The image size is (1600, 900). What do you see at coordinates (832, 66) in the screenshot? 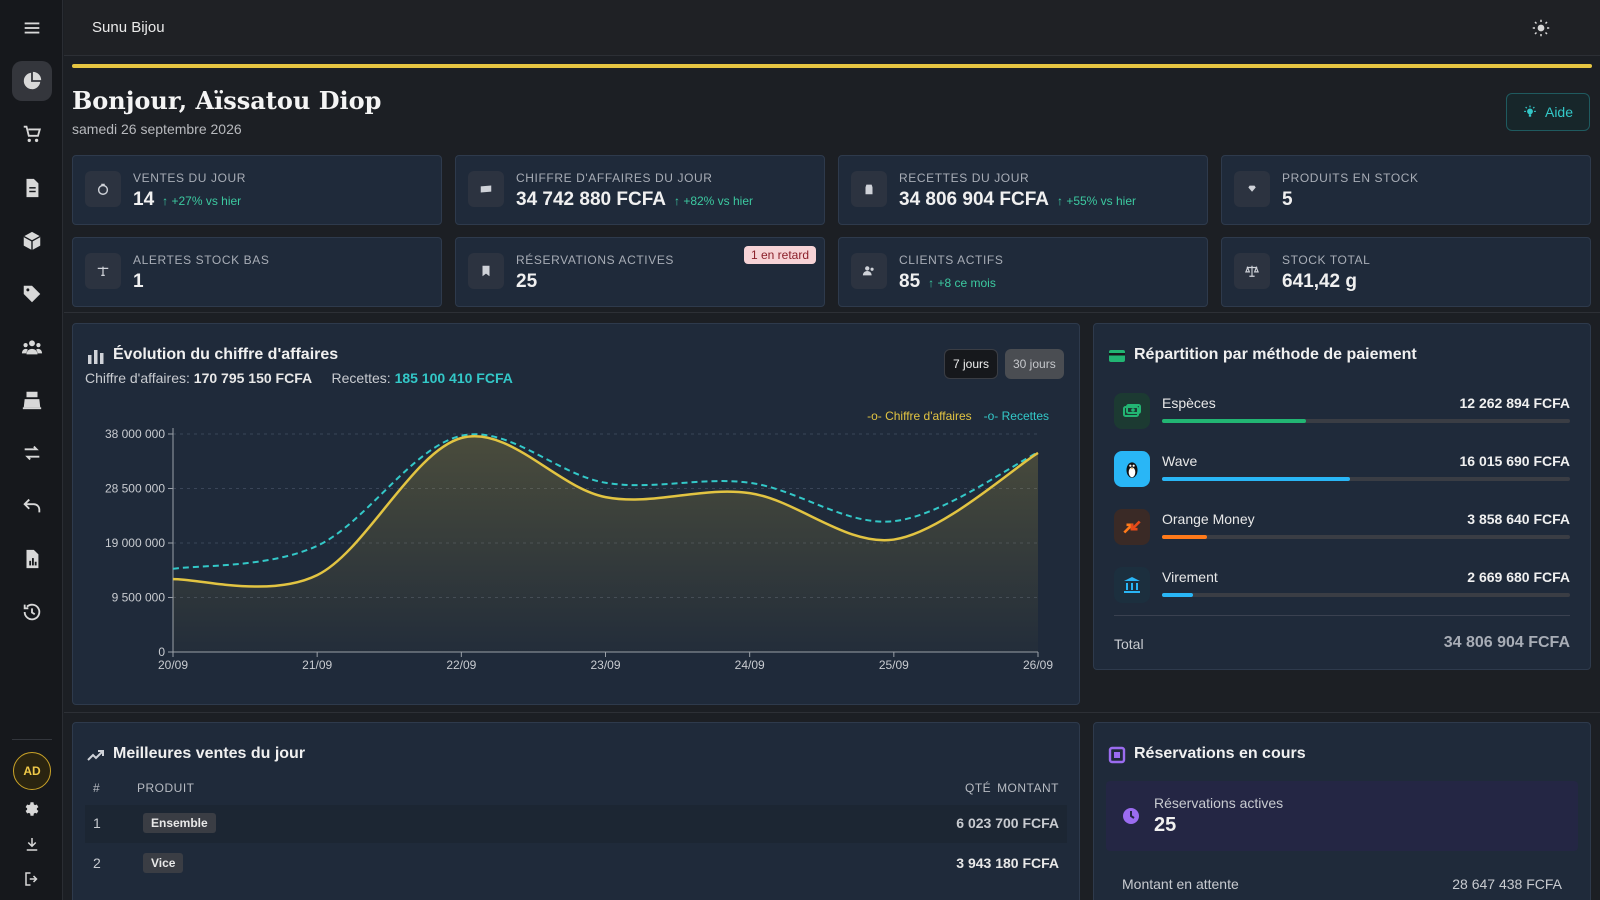
I see `accent-line` at bounding box center [832, 66].